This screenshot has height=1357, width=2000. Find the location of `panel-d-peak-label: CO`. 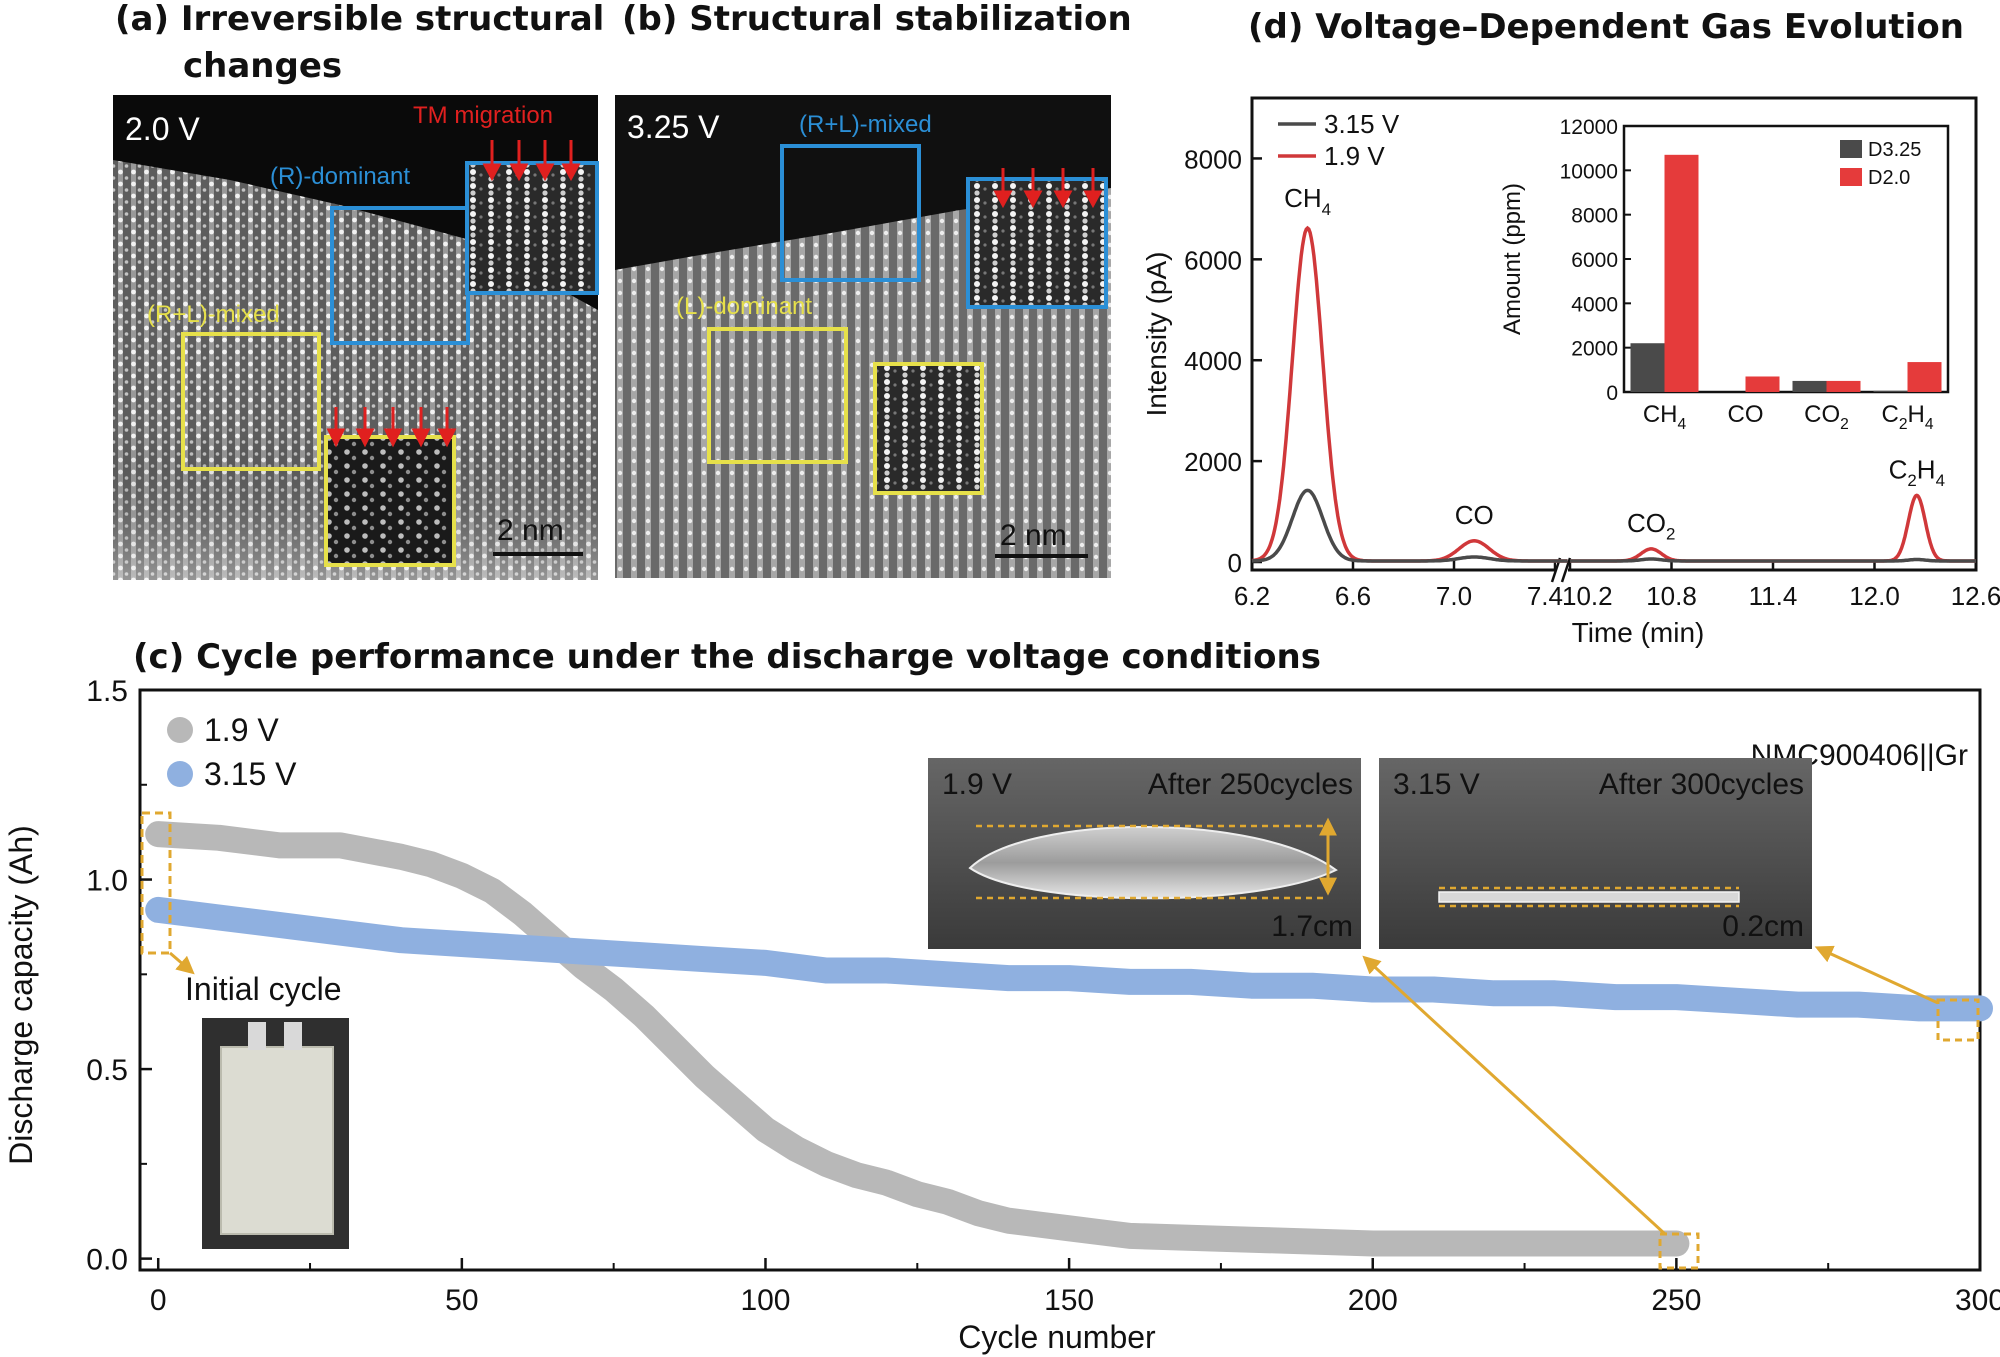

panel-d-peak-label: CO is located at coordinates (1474, 515).